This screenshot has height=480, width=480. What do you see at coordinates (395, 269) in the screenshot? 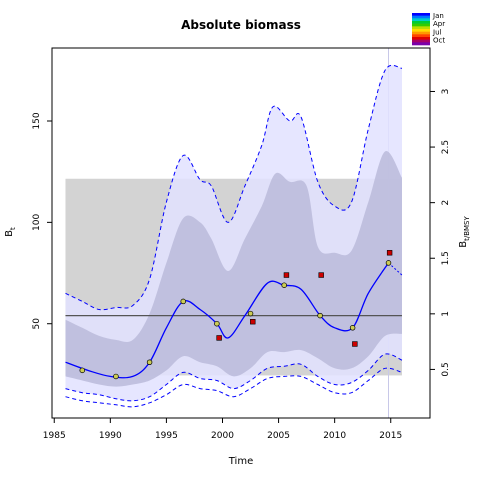
I see `biomass-projection-line` at bounding box center [395, 269].